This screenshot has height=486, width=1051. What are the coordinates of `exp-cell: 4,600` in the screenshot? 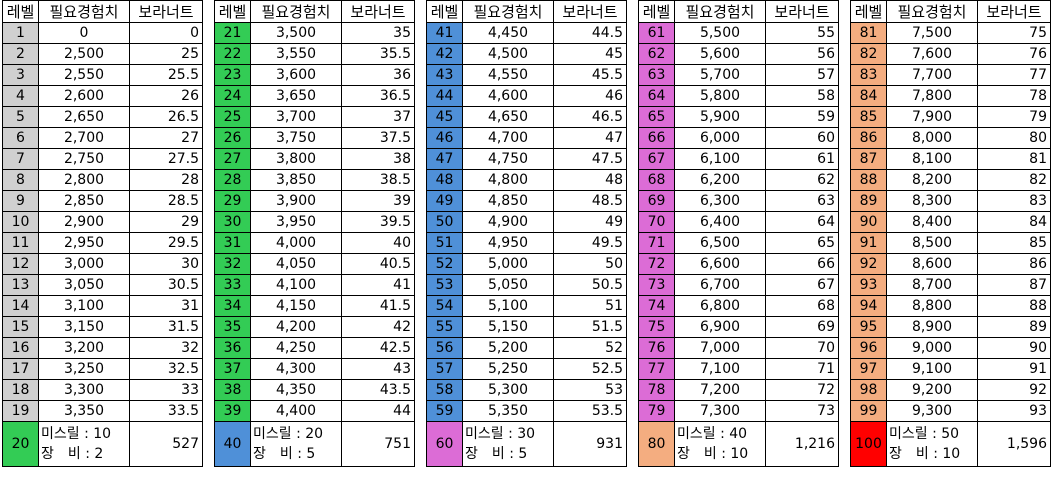 It's located at (508, 96).